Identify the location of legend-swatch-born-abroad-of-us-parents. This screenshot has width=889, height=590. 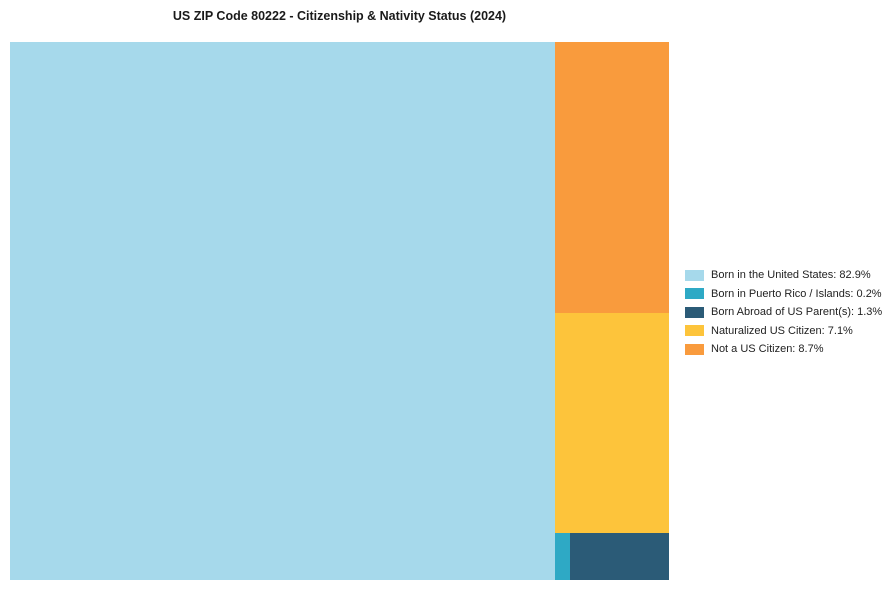
(694, 312).